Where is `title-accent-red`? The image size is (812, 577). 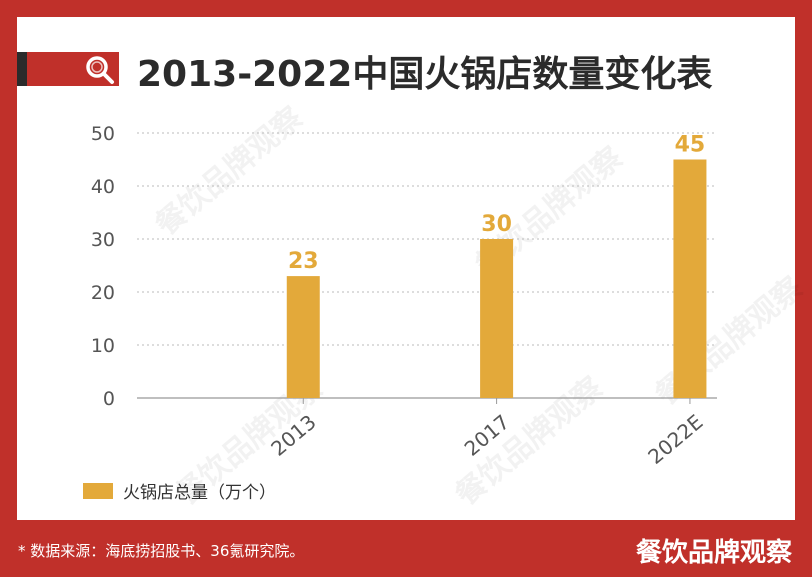 title-accent-red is located at coordinates (73, 69).